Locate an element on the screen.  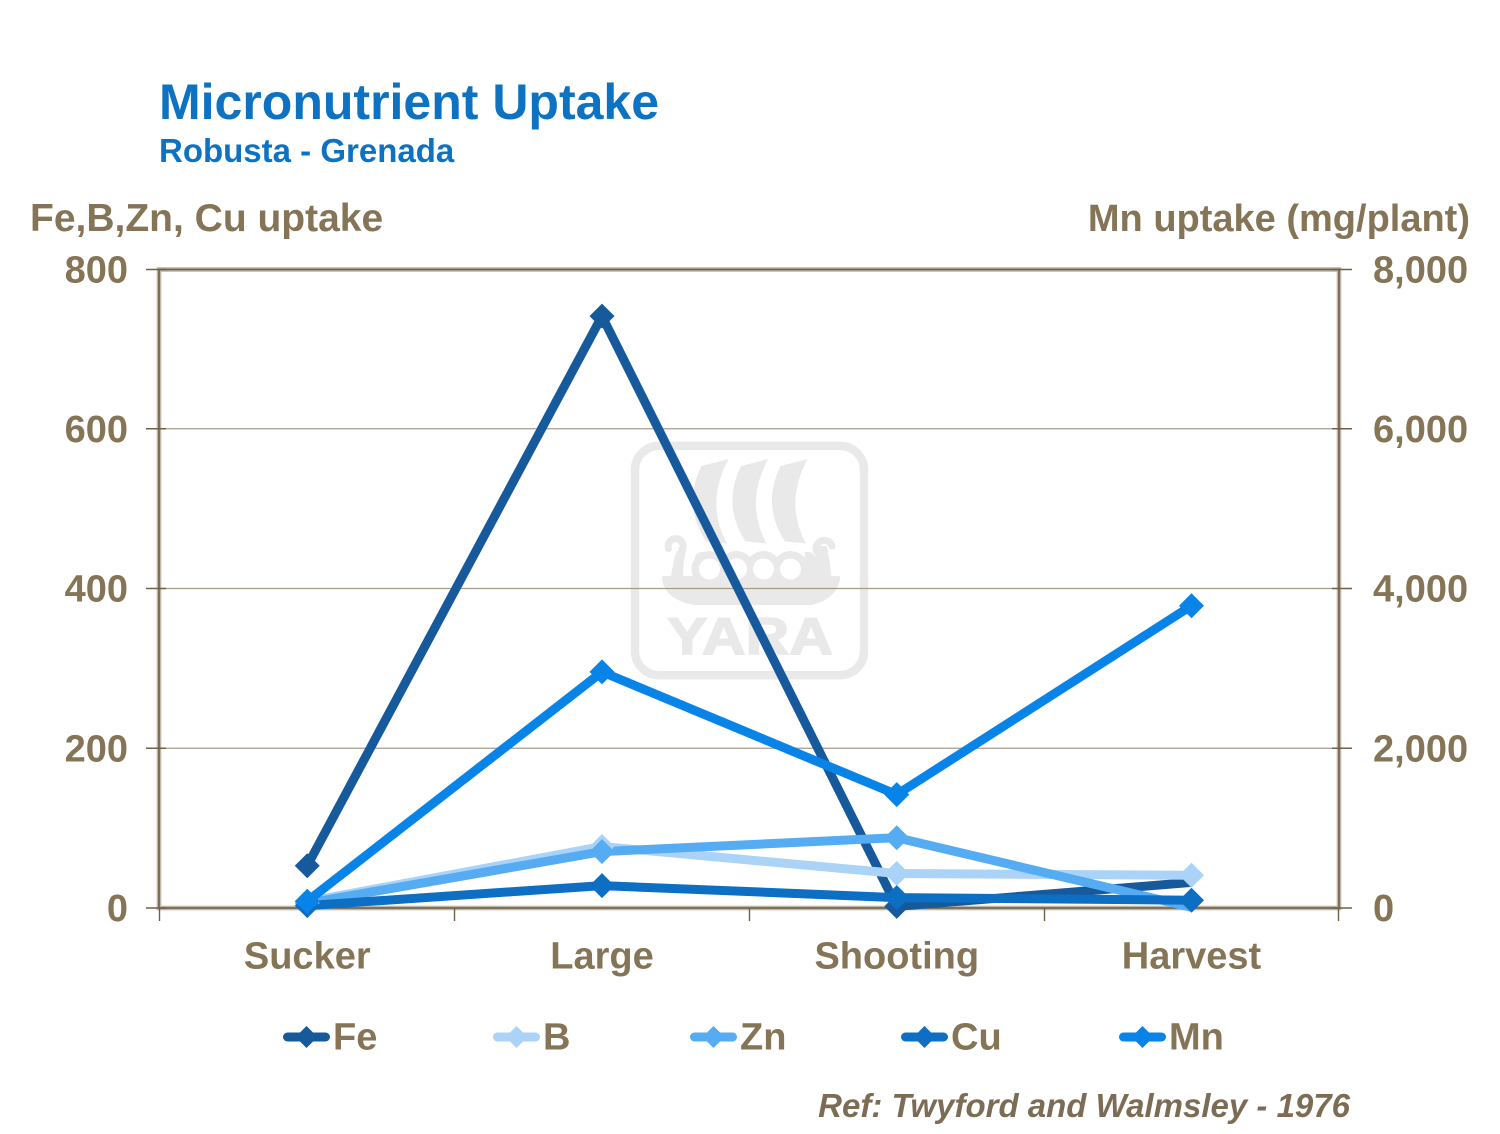
svg-text: Mn is located at coordinates (1196, 1038).